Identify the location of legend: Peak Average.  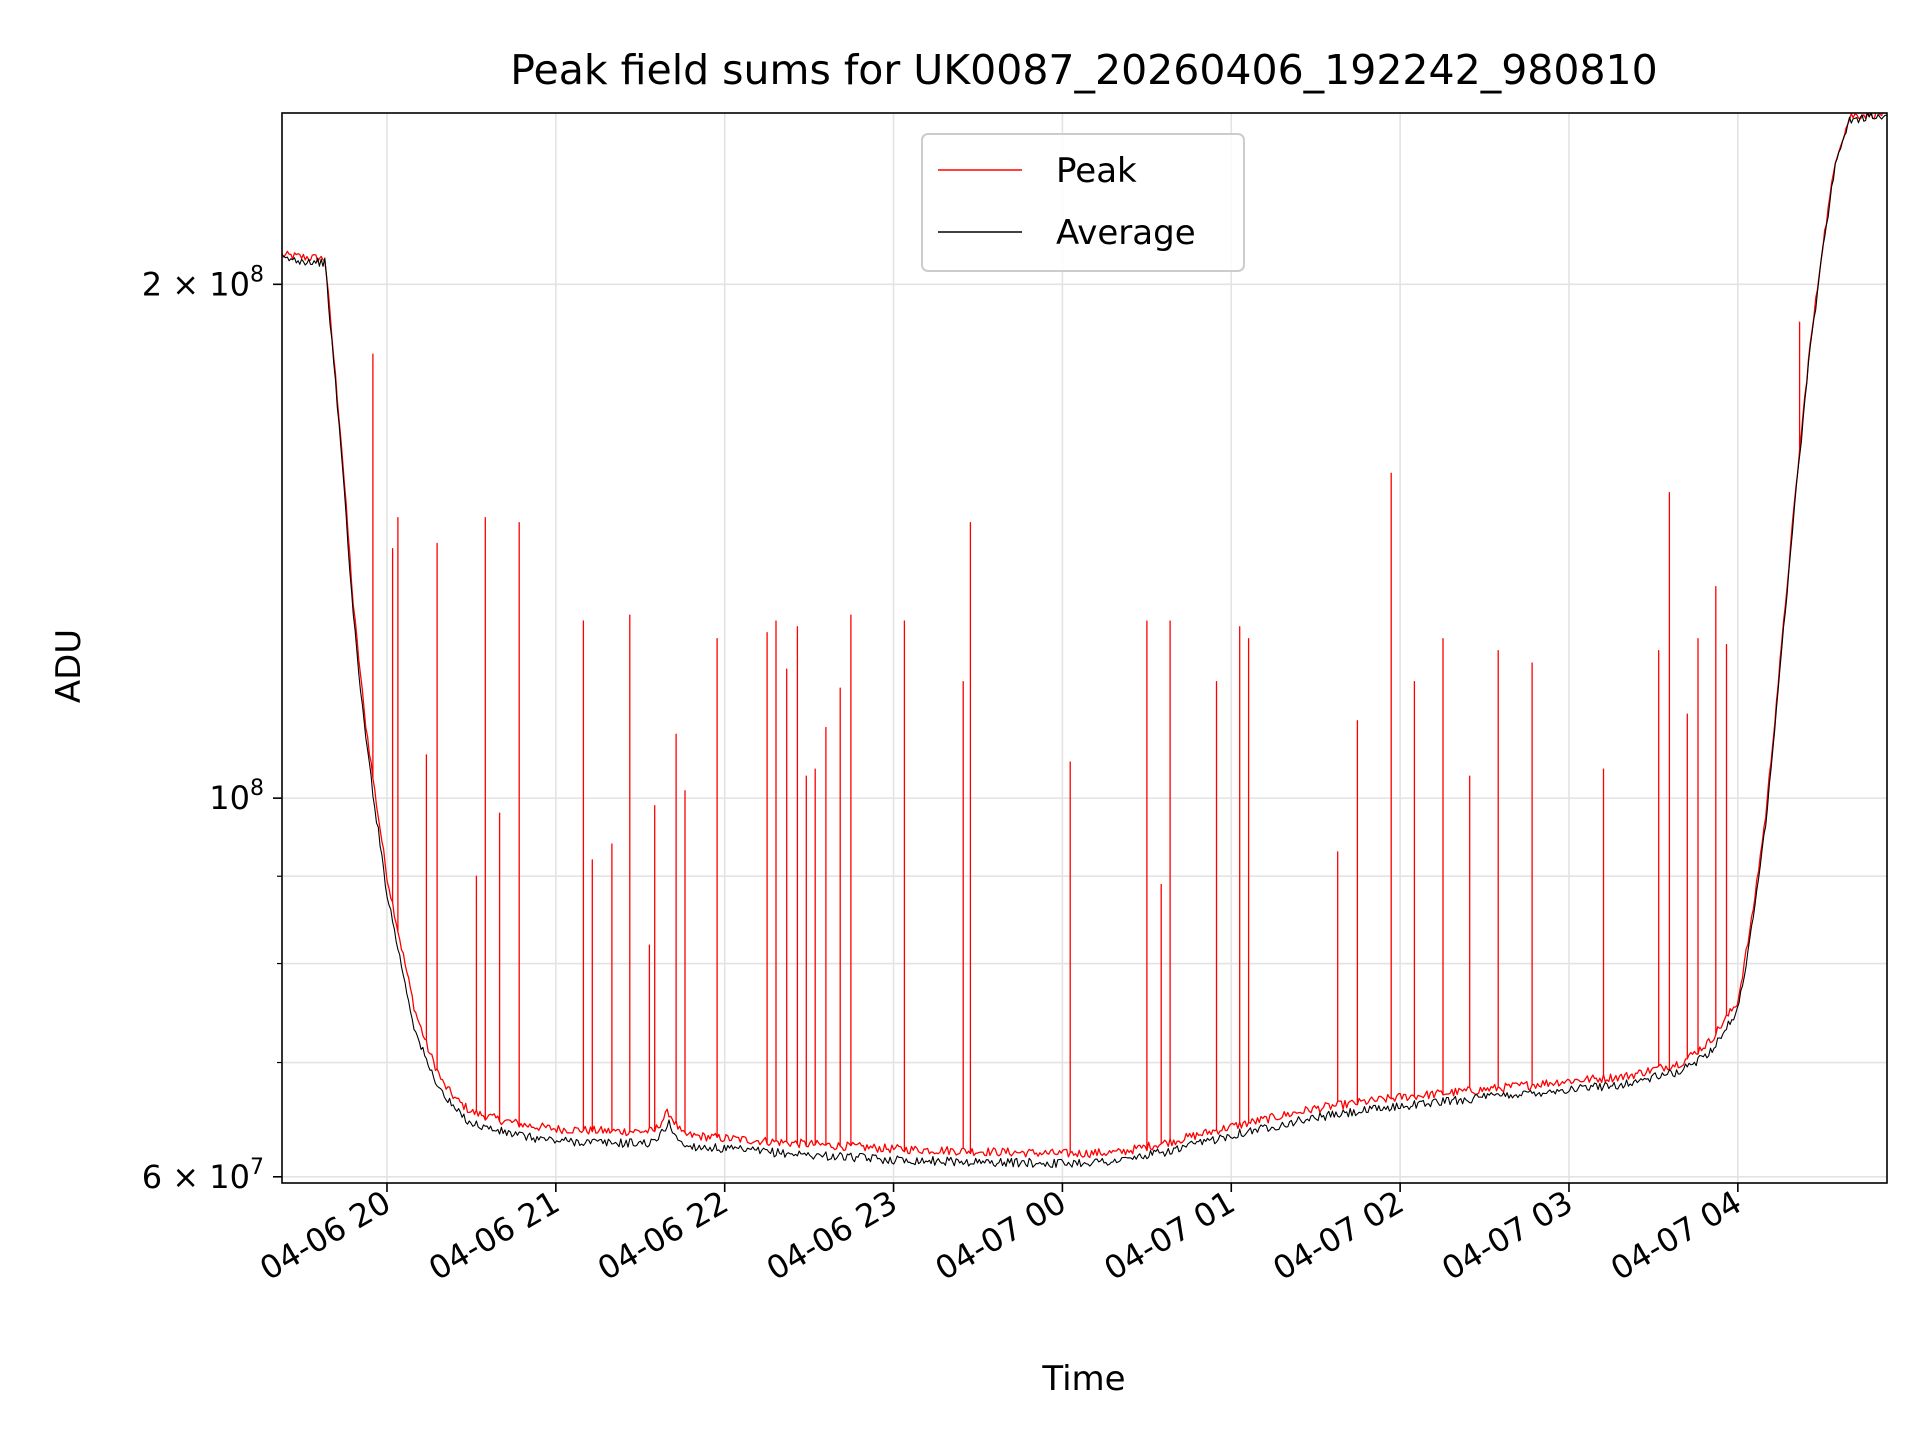
(1083, 202).